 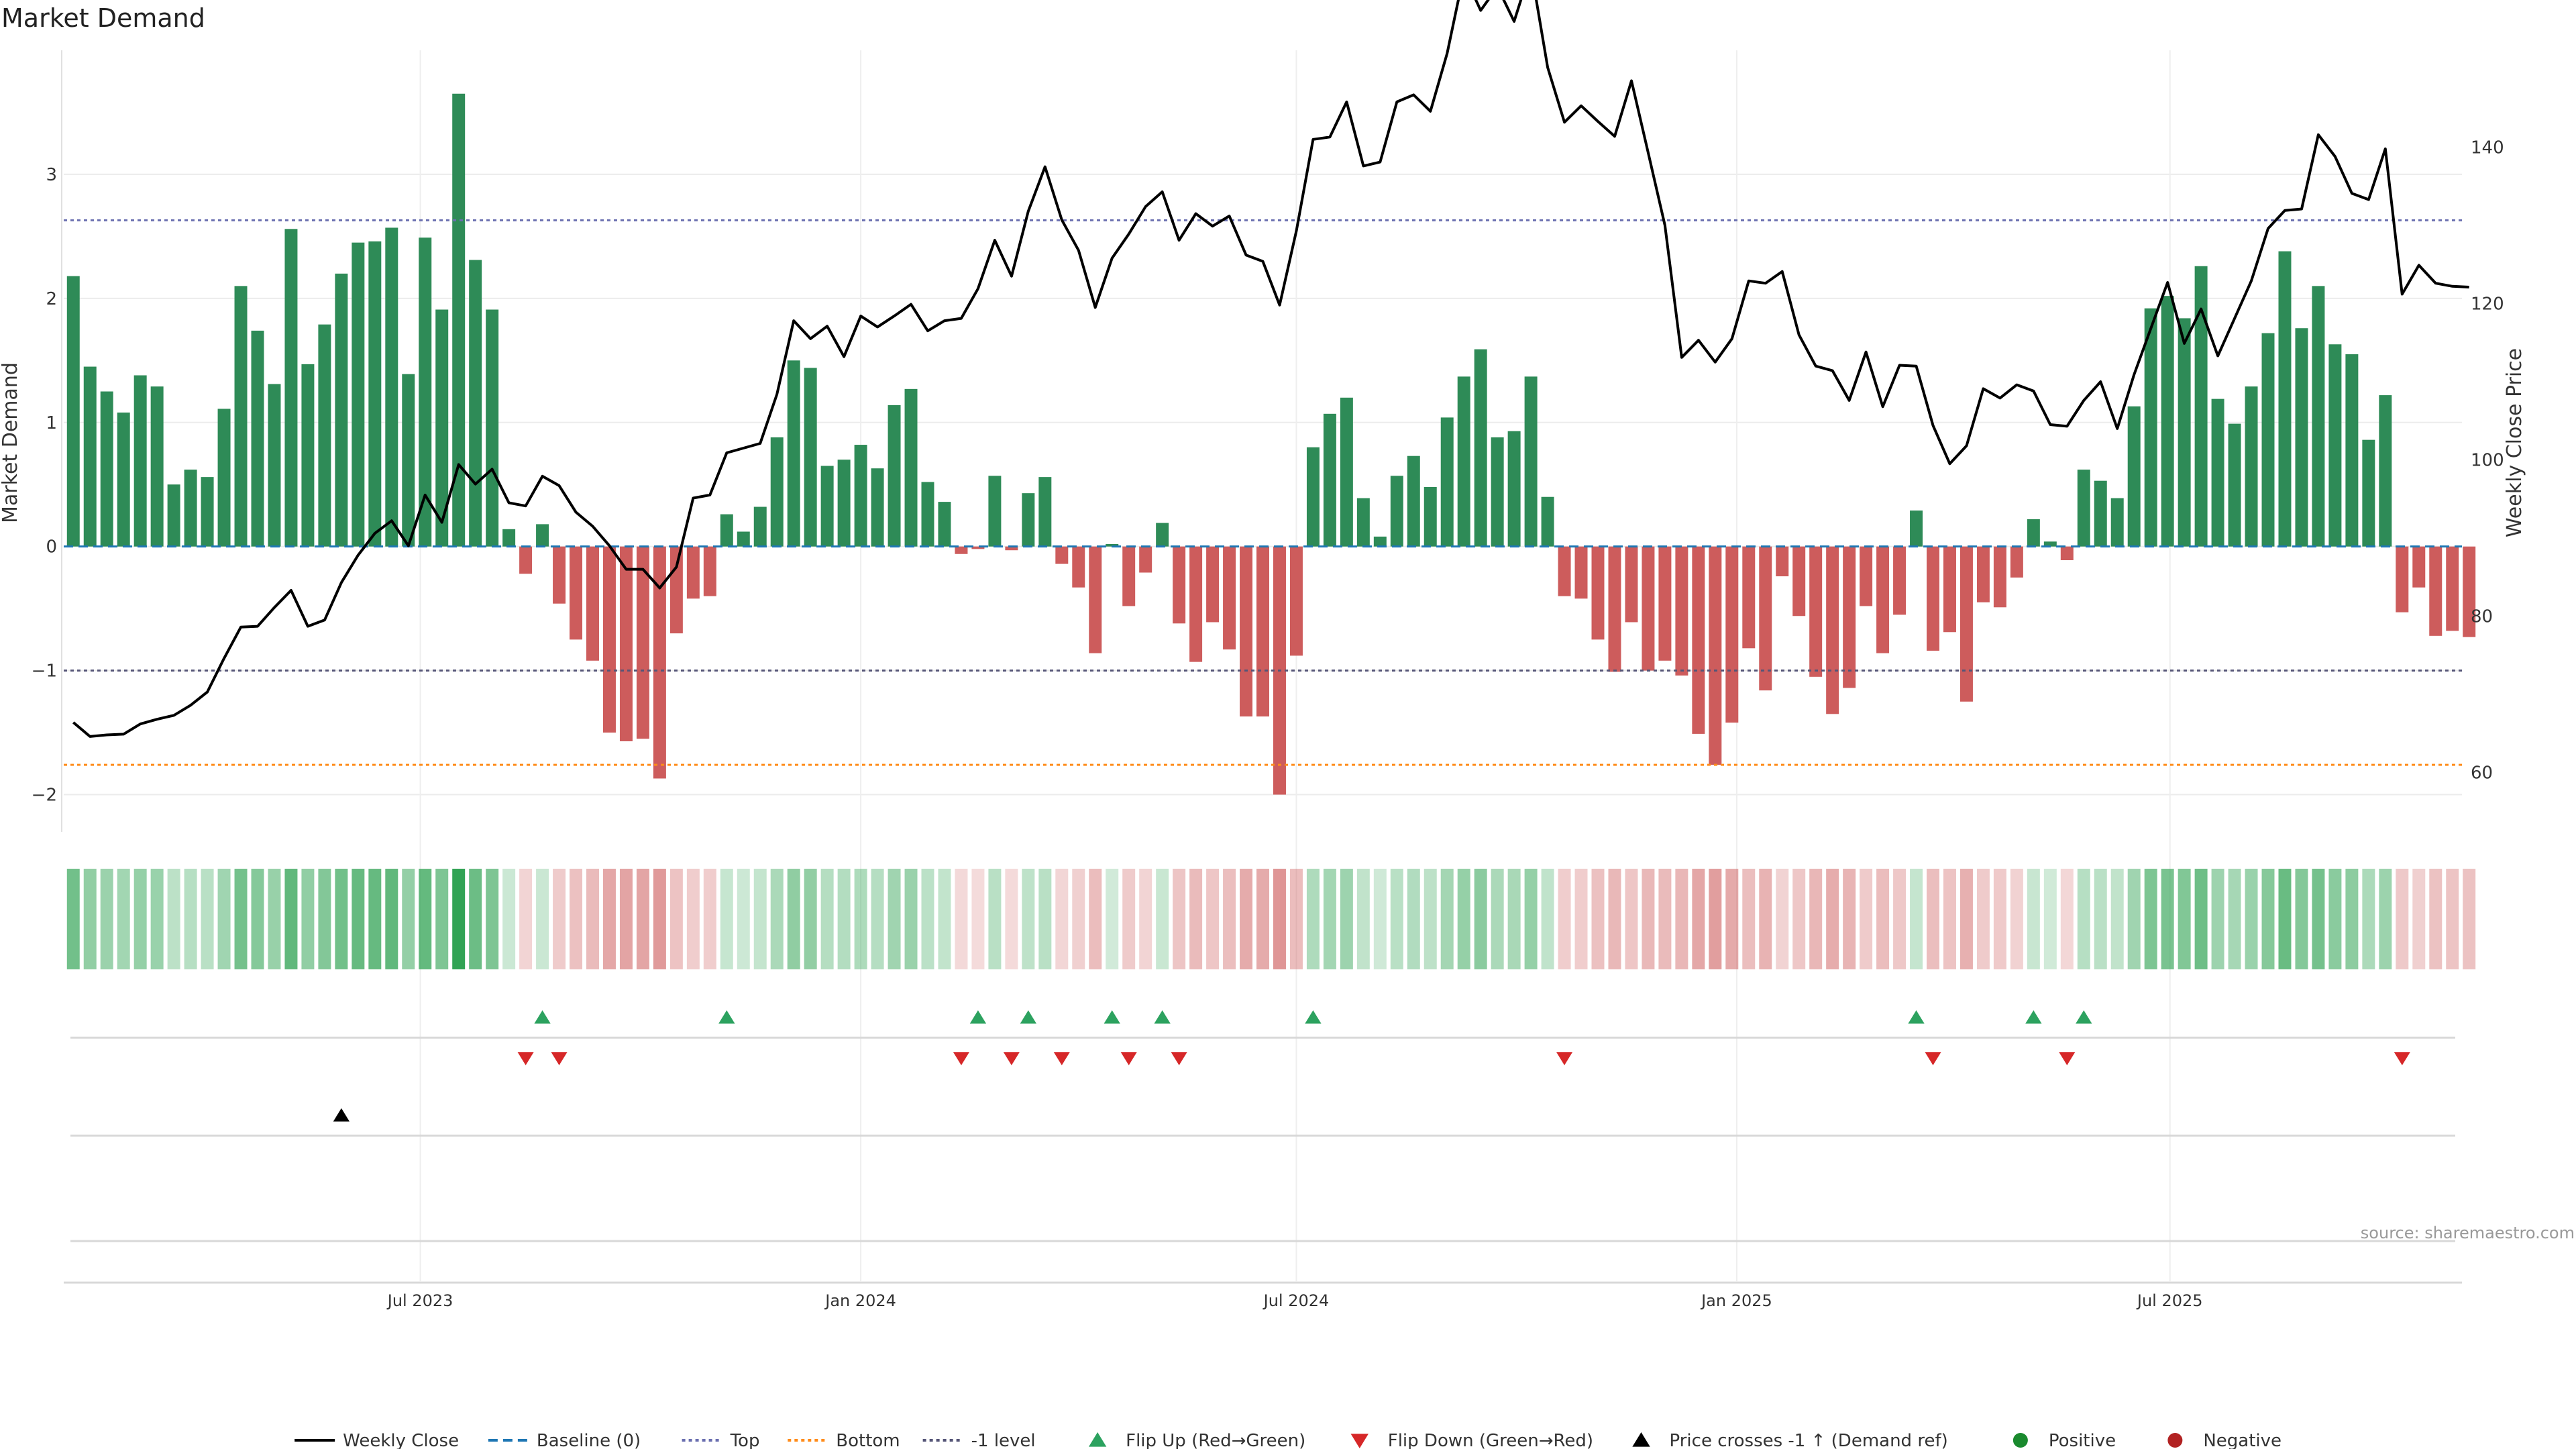 I want to click on y-tick-label: 0, so click(x=51, y=547).